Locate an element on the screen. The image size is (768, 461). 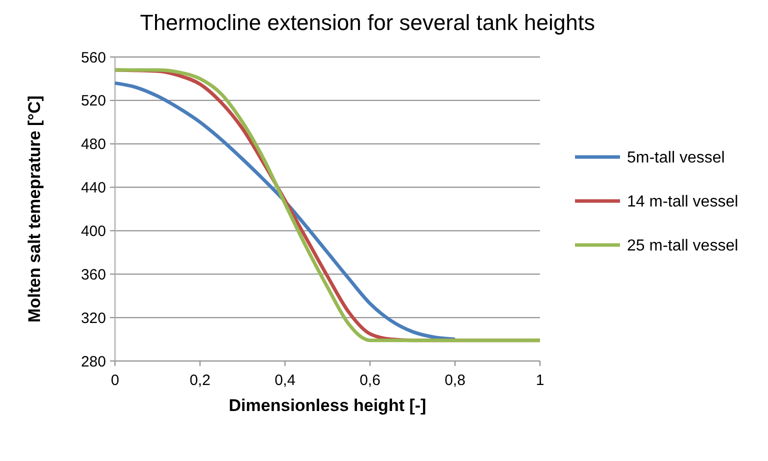
y-tick-label: 400 is located at coordinates (93, 231).